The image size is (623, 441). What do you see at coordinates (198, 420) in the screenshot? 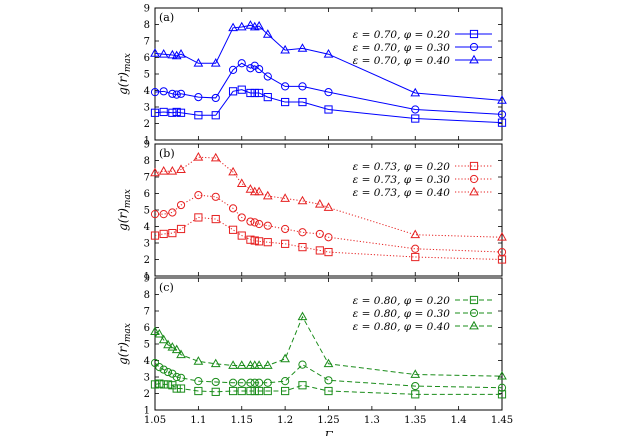
I see `x-tick-label: 1.1` at bounding box center [198, 420].